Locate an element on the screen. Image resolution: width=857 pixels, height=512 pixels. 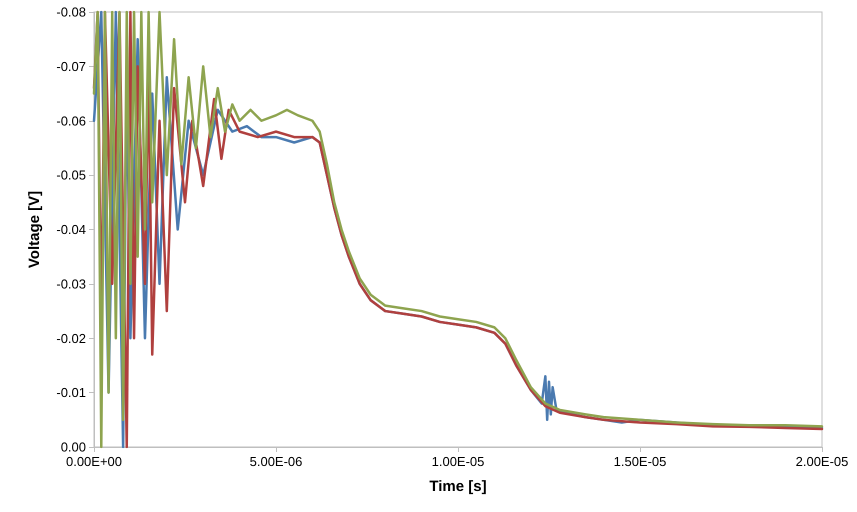
x-tick-label: 1.50E-05 is located at coordinates (640, 461).